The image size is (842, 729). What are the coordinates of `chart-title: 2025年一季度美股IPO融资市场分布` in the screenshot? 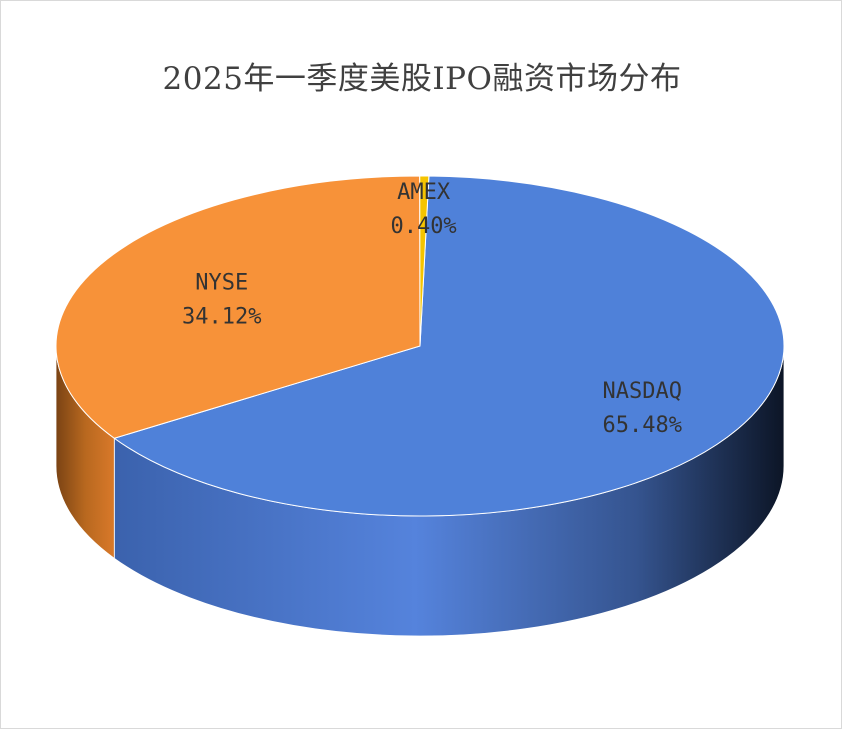 It's located at (422, 79).